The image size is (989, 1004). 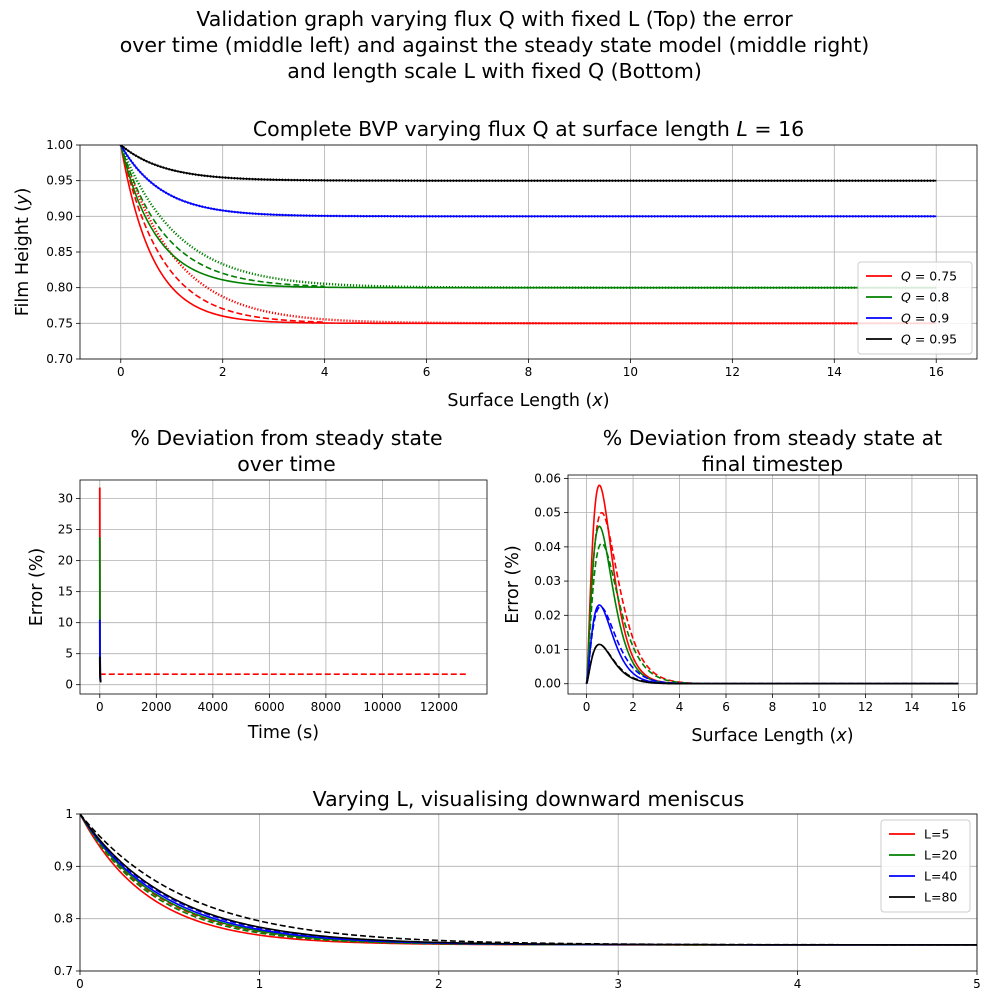 What do you see at coordinates (977, 984) in the screenshot?
I see `x-tick-label: 5` at bounding box center [977, 984].